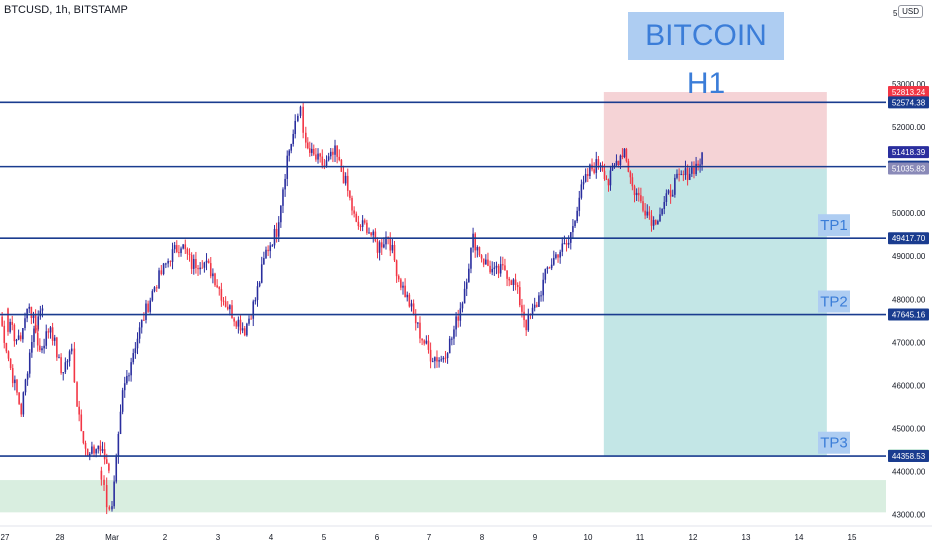  I want to click on currency-badge: USD, so click(910, 11).